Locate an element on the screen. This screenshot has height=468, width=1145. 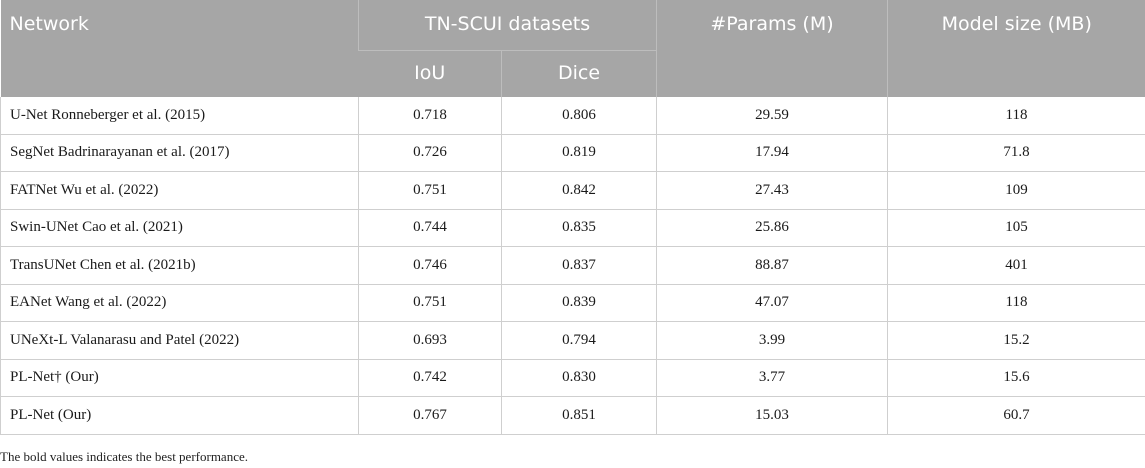
dice-cell: 0.835 is located at coordinates (578, 228).